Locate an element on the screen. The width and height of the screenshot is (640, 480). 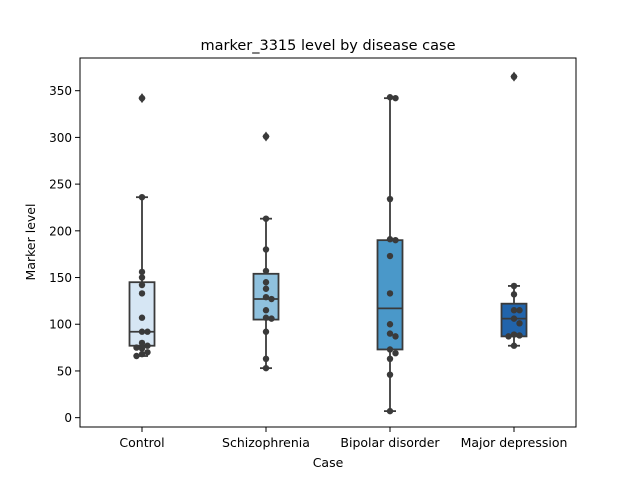
y-tick-label: 50 is located at coordinates (64, 371).